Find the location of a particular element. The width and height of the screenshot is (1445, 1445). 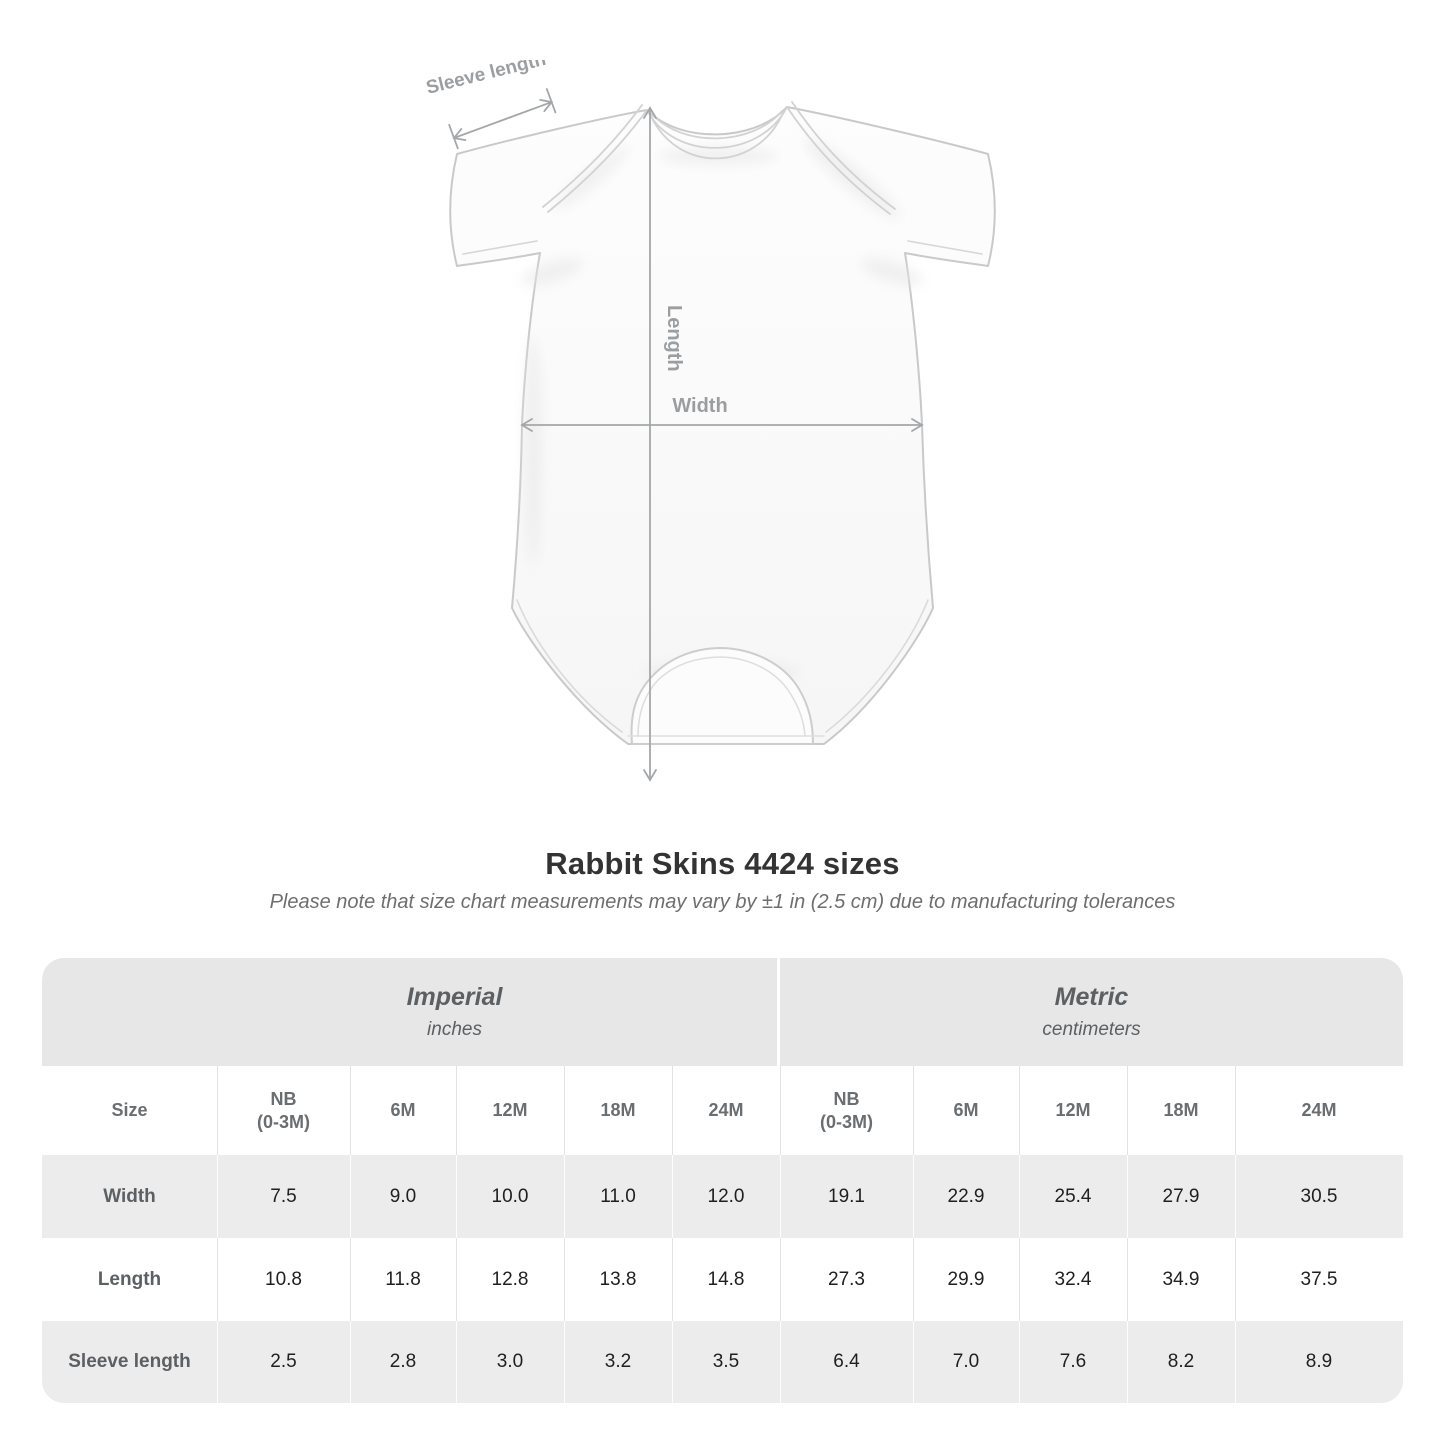

col-metric-18m: 18M is located at coordinates (1181, 1110).